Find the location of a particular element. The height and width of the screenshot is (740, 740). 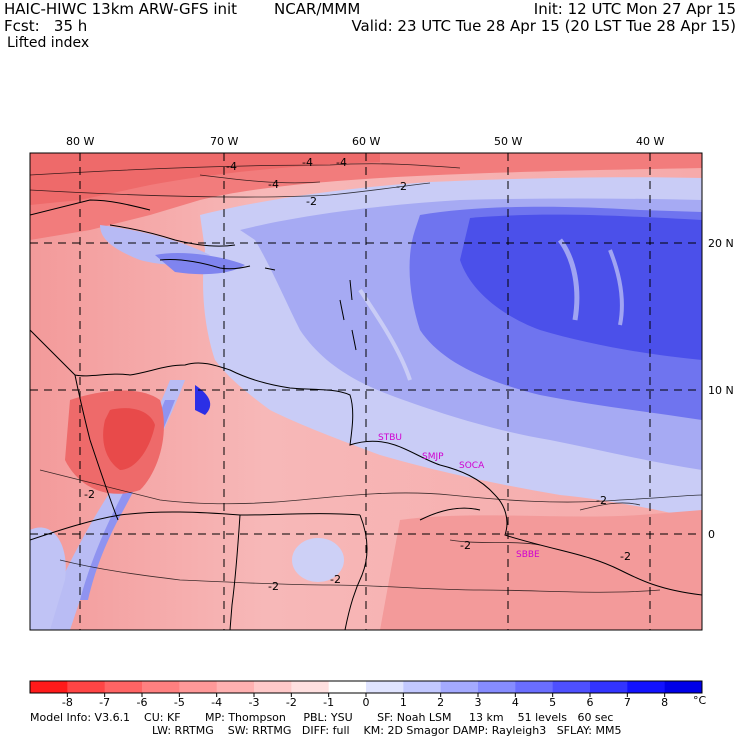

colorbar-tick-label: -3 is located at coordinates (254, 702).